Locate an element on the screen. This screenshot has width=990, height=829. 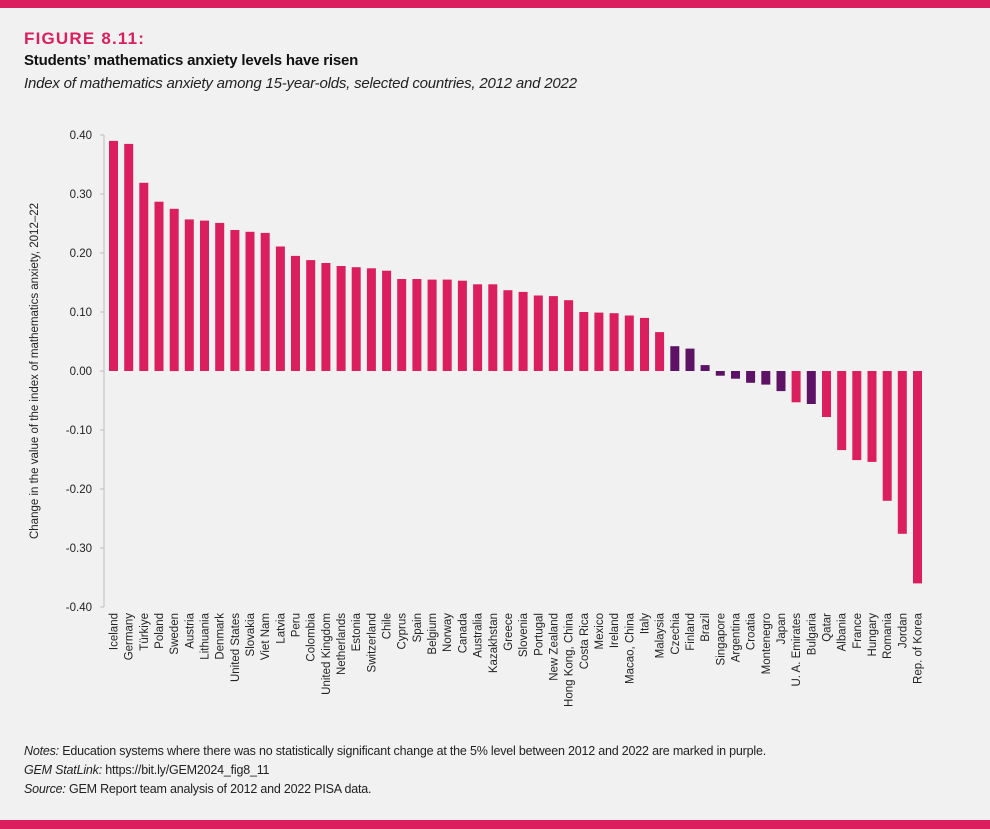
bar-croatia is located at coordinates (751, 377).